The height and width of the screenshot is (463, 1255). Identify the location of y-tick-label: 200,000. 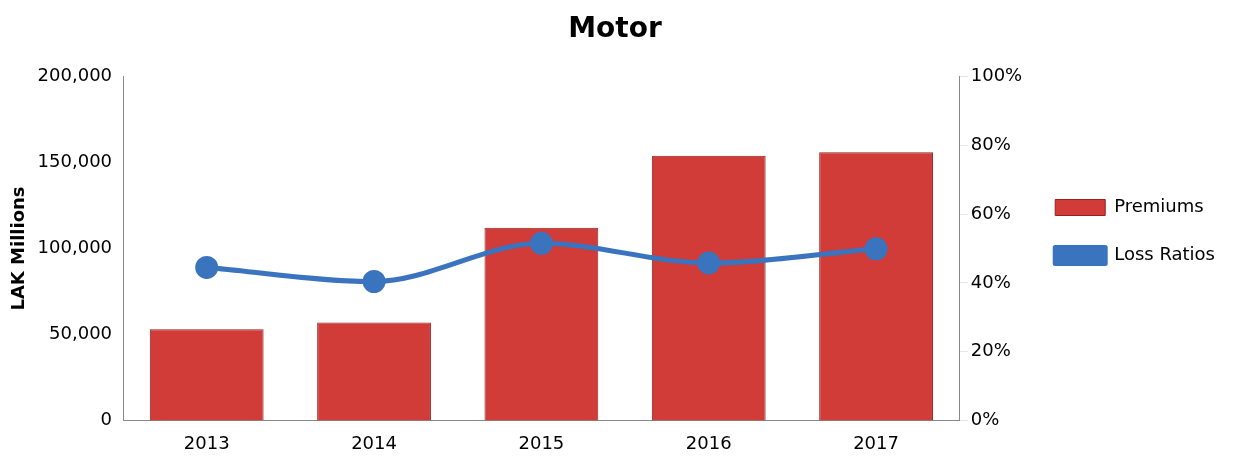
(75, 75).